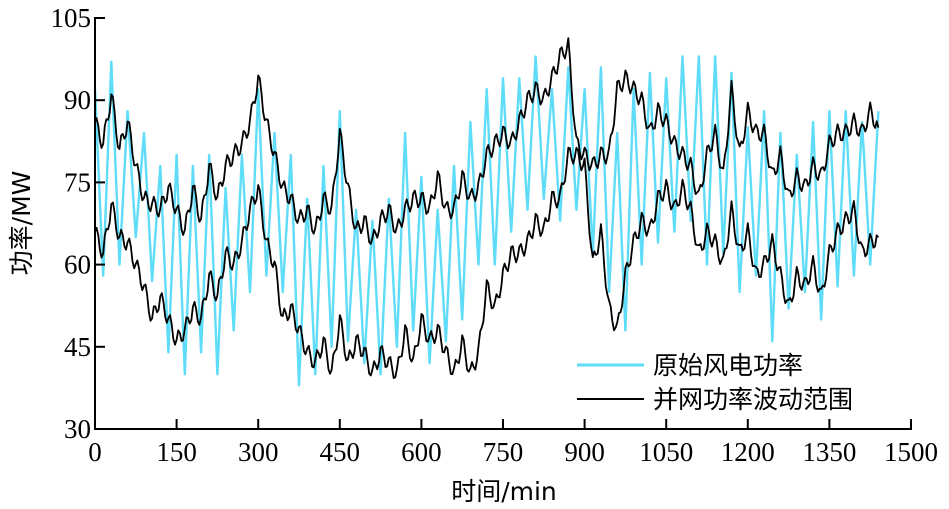  I want to click on x-tick-label: 600, so click(421, 452).